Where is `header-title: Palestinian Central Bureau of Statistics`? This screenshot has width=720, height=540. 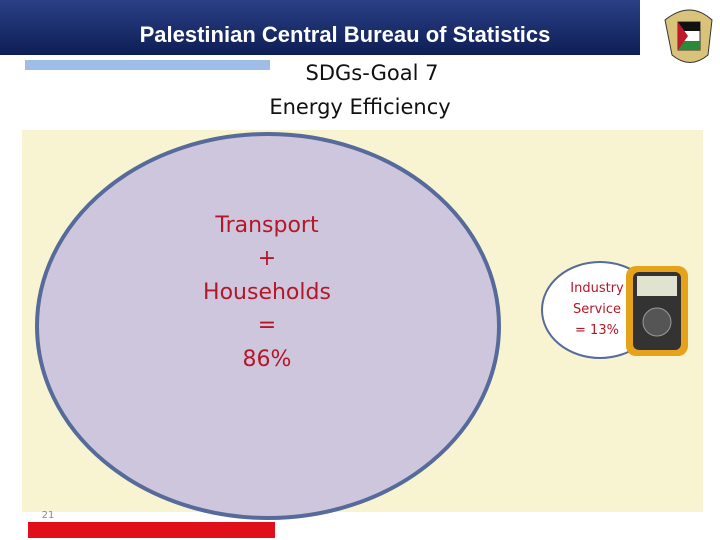
header-title: Palestinian Central Bureau of Statistics is located at coordinates (345, 34).